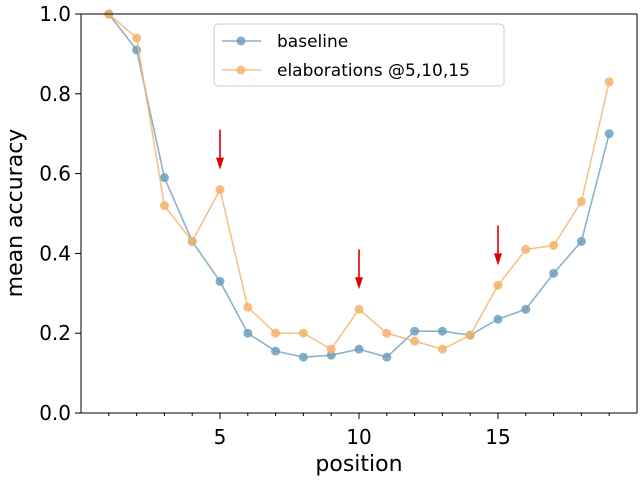 The width and height of the screenshot is (640, 480). Describe the element at coordinates (55, 14) in the screenshot. I see `y-tick-label: 1.0` at that location.